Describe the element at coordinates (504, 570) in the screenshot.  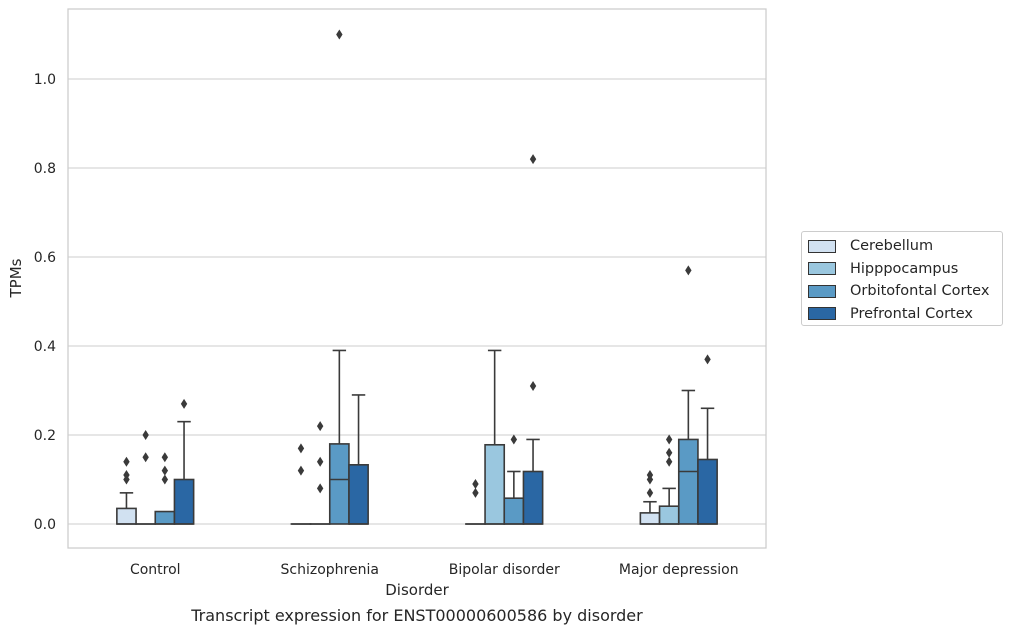
I see `x-tick-label: Bipolar disorder` at that location.